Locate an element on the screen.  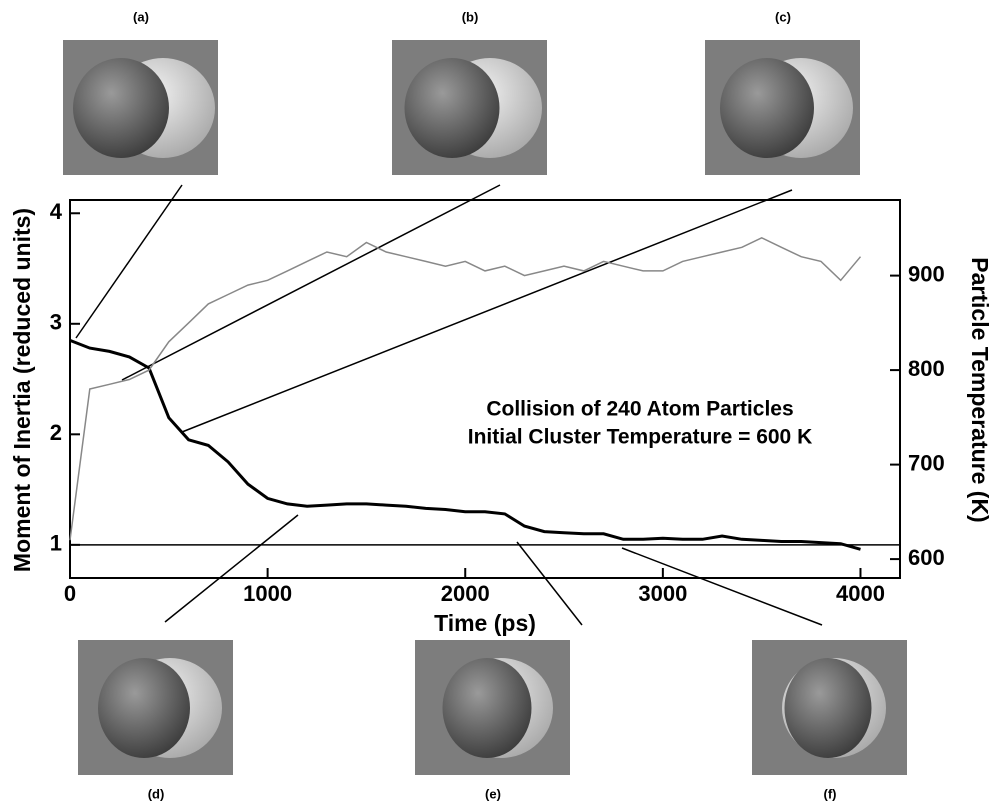
y-tick-label: 2 is located at coordinates (56, 432).